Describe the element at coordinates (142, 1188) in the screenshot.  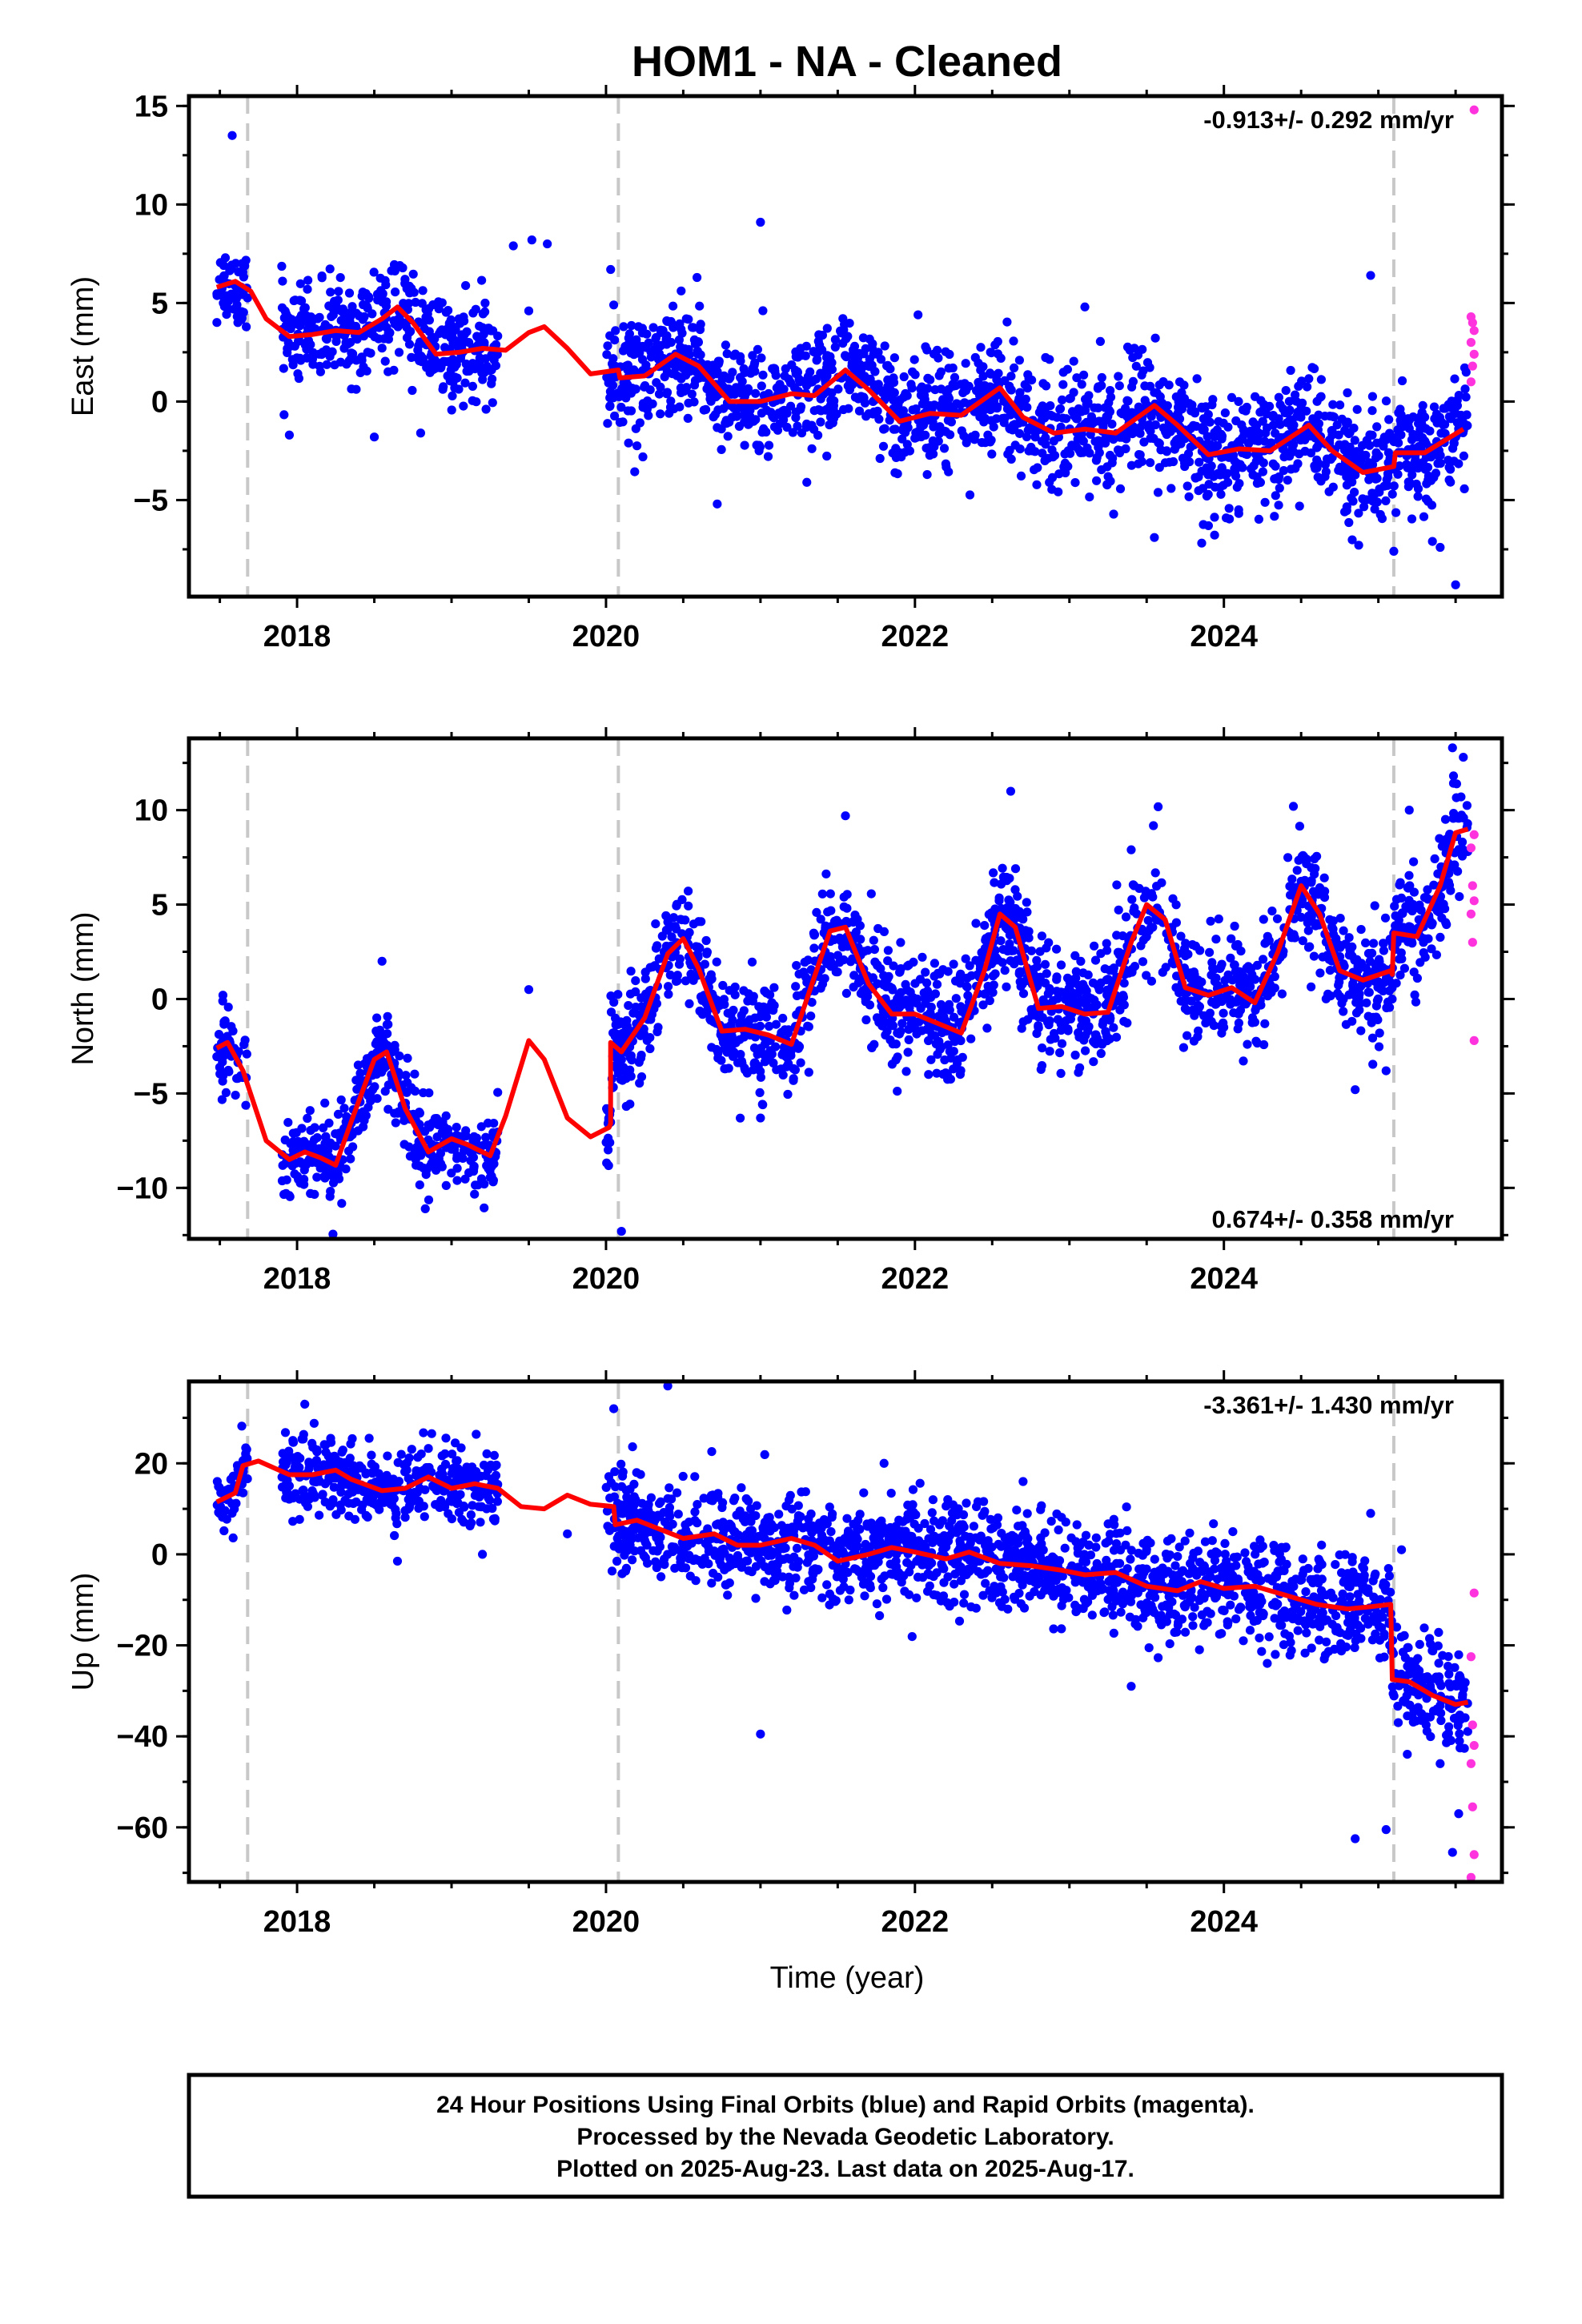
I see `y-tick-label-north-0: −10` at that location.